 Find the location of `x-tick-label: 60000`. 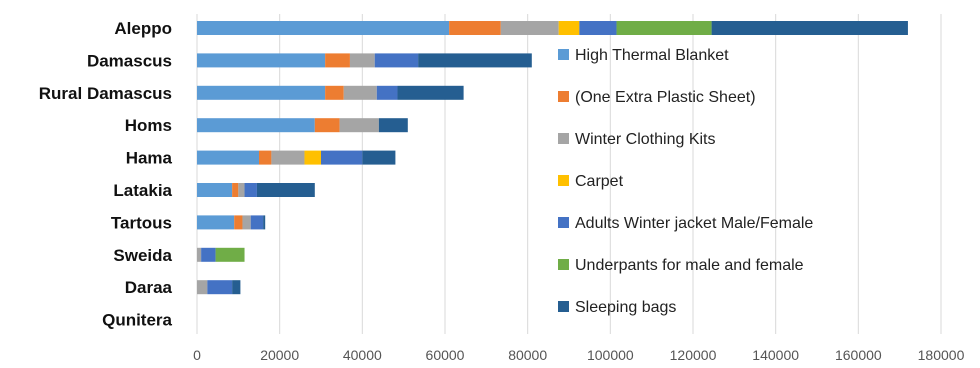

x-tick-label: 60000 is located at coordinates (445, 355).